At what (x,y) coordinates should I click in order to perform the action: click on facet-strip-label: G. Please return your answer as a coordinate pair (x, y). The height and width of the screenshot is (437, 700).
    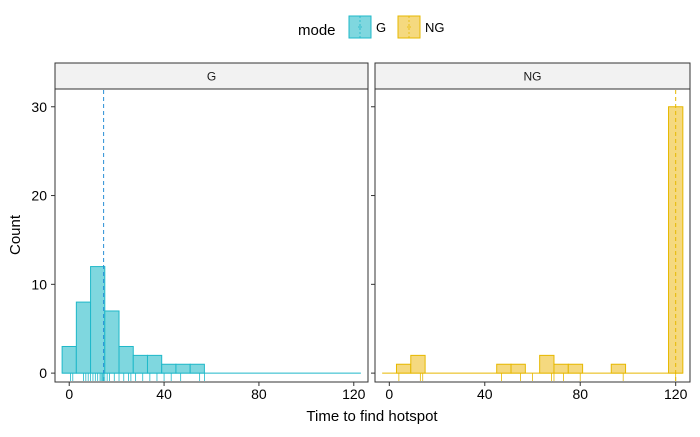
    Looking at the image, I should click on (211, 77).